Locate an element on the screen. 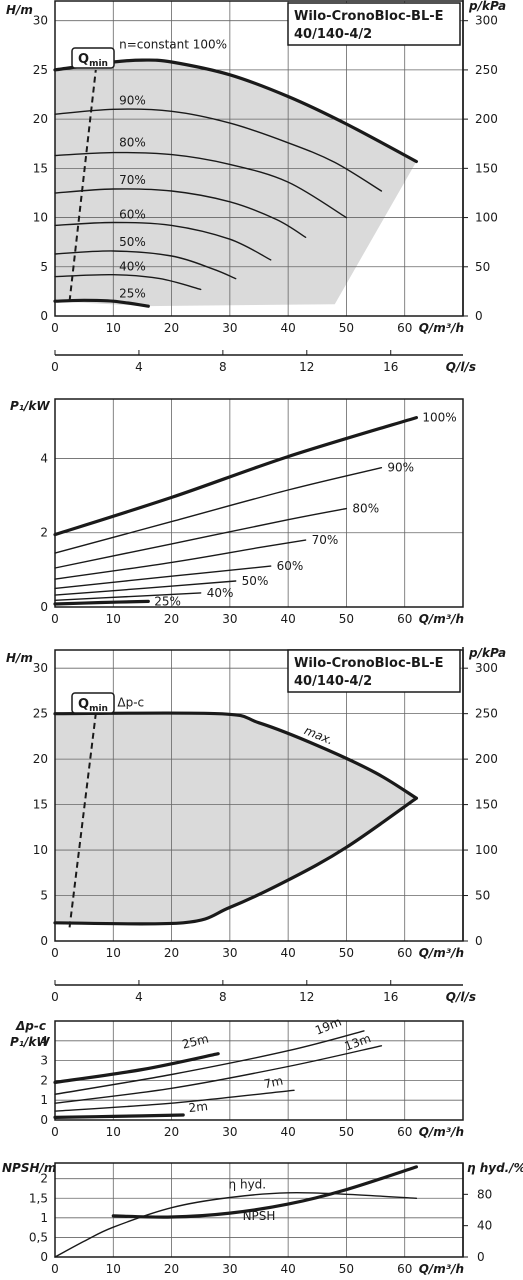 The width and height of the screenshot is (523, 1280). curve-label: 100% is located at coordinates (439, 418).